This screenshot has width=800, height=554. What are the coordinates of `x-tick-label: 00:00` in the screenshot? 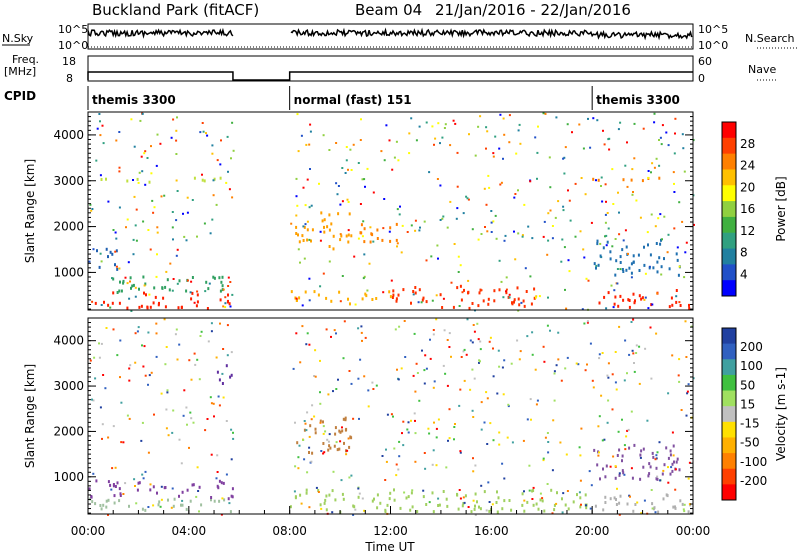 It's located at (693, 531).